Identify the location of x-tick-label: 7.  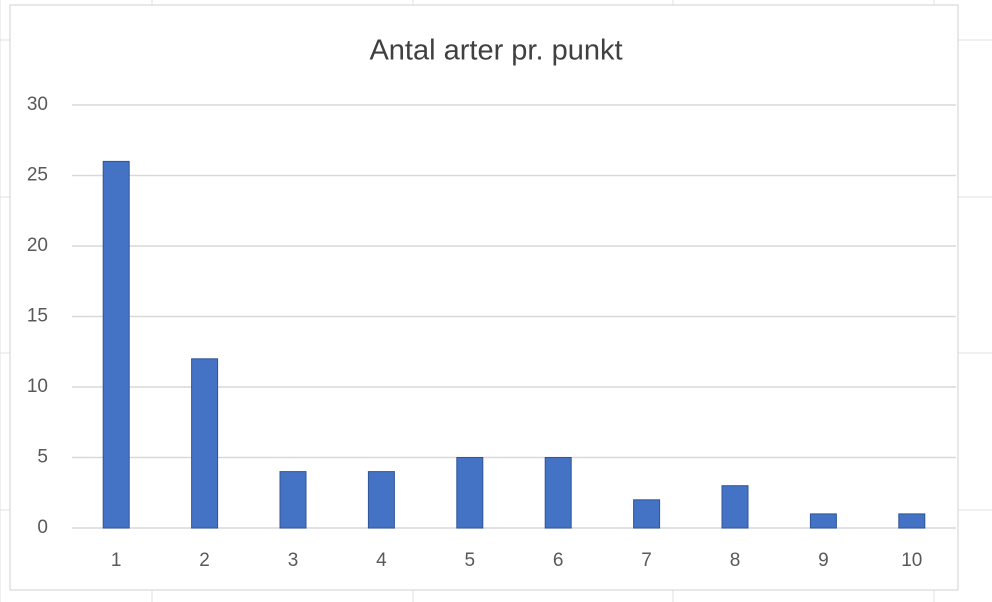
(646, 560).